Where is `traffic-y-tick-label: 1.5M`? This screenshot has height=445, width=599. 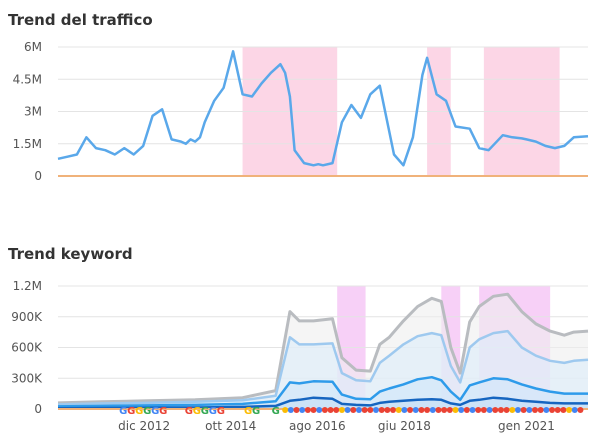 traffic-y-tick-label: 1.5M is located at coordinates (27, 144).